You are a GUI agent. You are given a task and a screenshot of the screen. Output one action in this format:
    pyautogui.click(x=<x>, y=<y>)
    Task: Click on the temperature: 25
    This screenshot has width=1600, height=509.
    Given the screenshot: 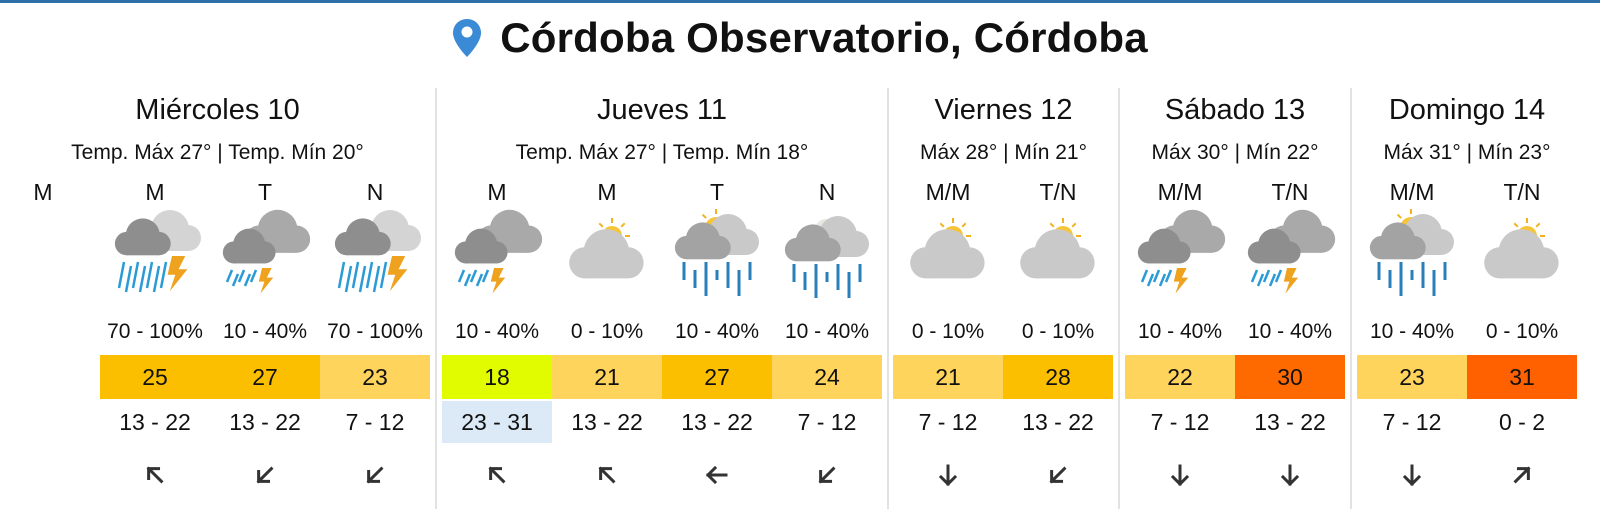 What is the action you would take?
    pyautogui.click(x=155, y=377)
    